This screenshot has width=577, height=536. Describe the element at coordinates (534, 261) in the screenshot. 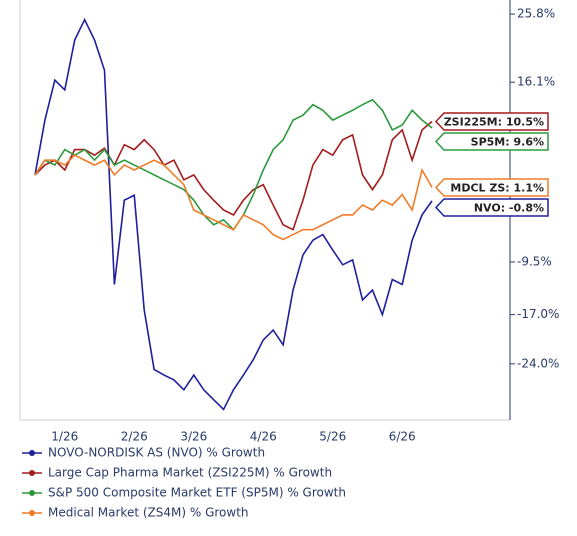

I see `y-tick-label: -9.5%` at that location.